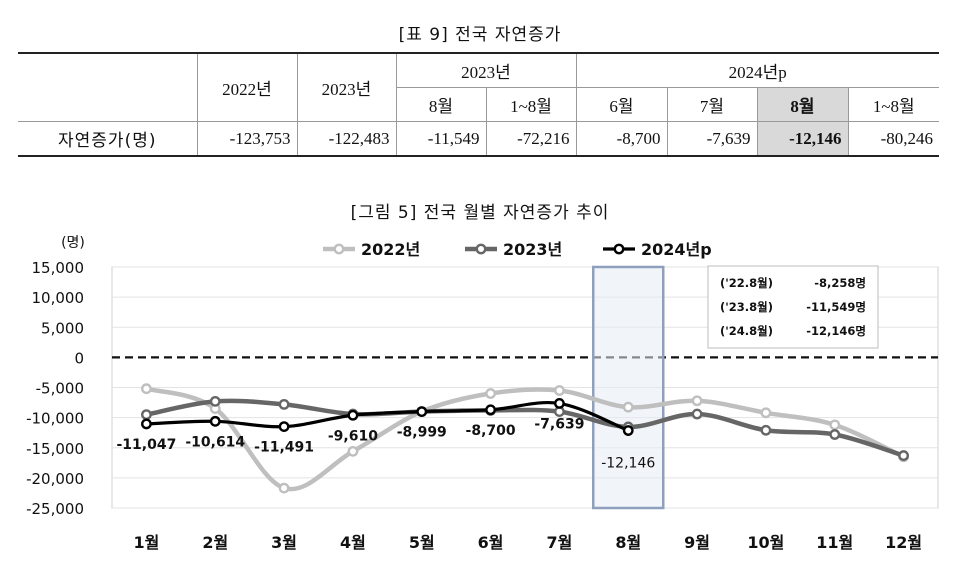  I want to click on subheader-cell: 7월, so click(712, 104).